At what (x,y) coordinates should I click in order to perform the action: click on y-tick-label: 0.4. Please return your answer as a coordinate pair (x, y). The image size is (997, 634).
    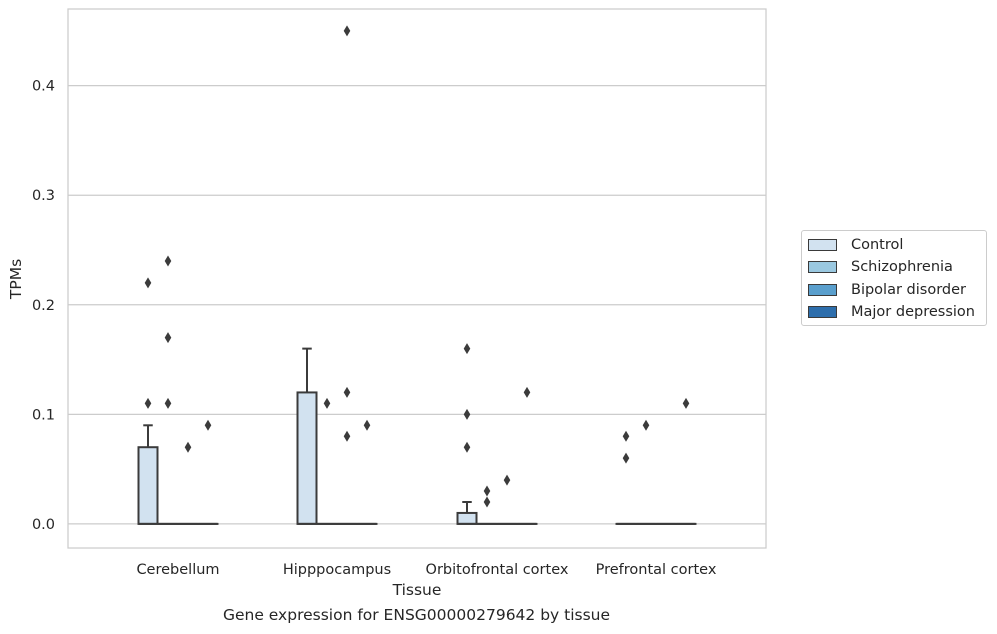
    Looking at the image, I should click on (43, 87).